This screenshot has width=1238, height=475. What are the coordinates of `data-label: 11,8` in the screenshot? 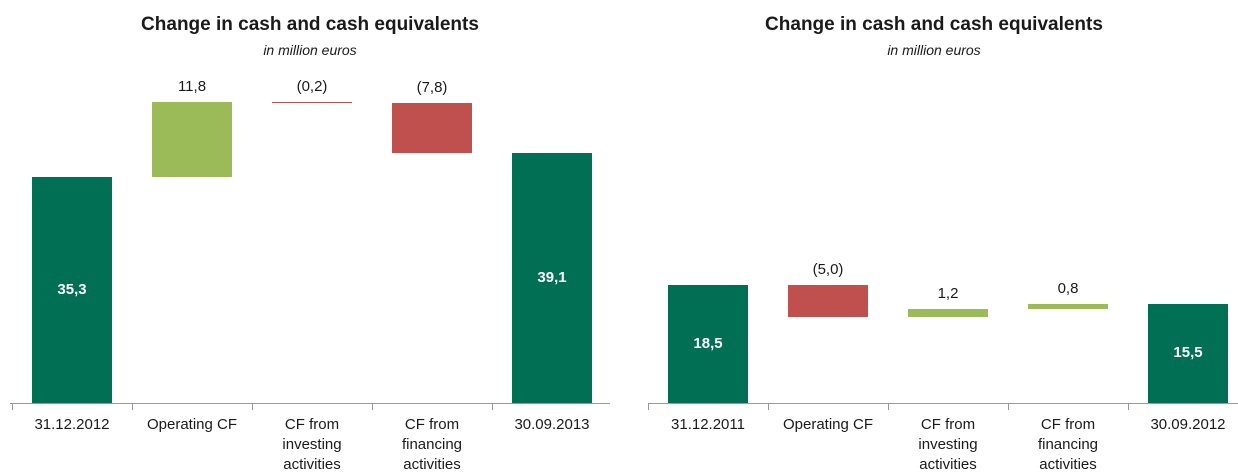 It's located at (192, 86).